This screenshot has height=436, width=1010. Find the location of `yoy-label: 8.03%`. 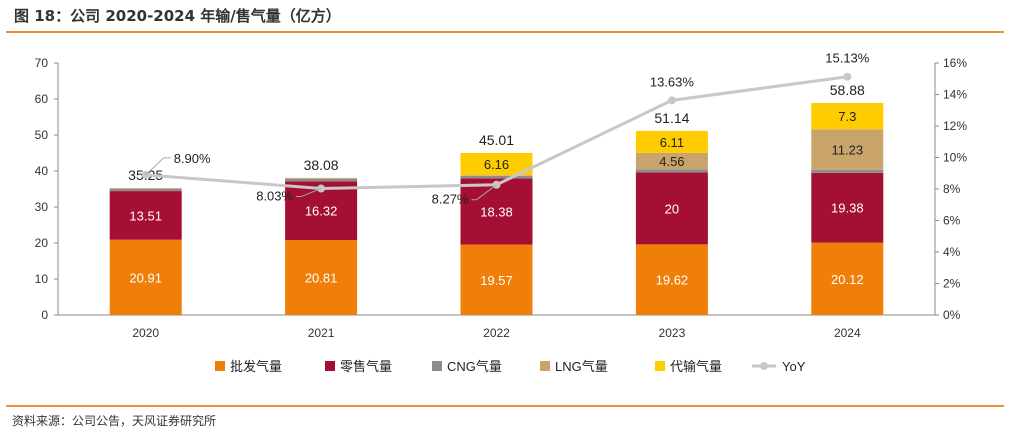

yoy-label: 8.03% is located at coordinates (274, 196).